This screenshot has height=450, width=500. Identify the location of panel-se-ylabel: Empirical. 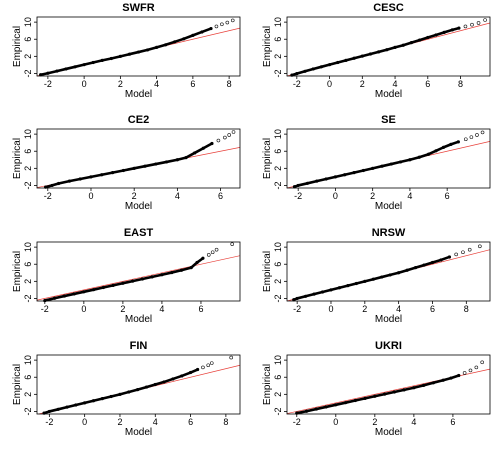
(267, 158).